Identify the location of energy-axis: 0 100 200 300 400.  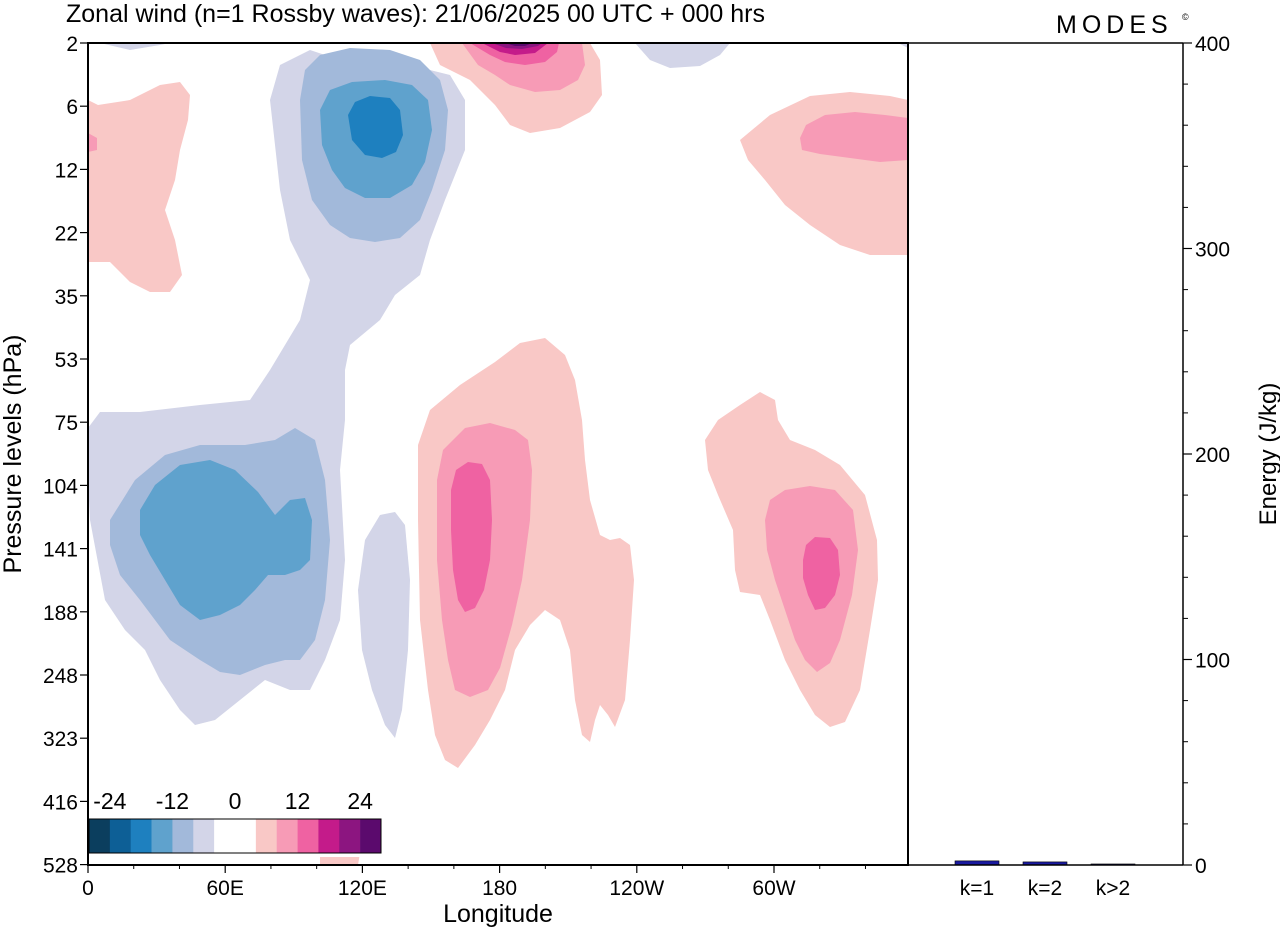
(1206, 455).